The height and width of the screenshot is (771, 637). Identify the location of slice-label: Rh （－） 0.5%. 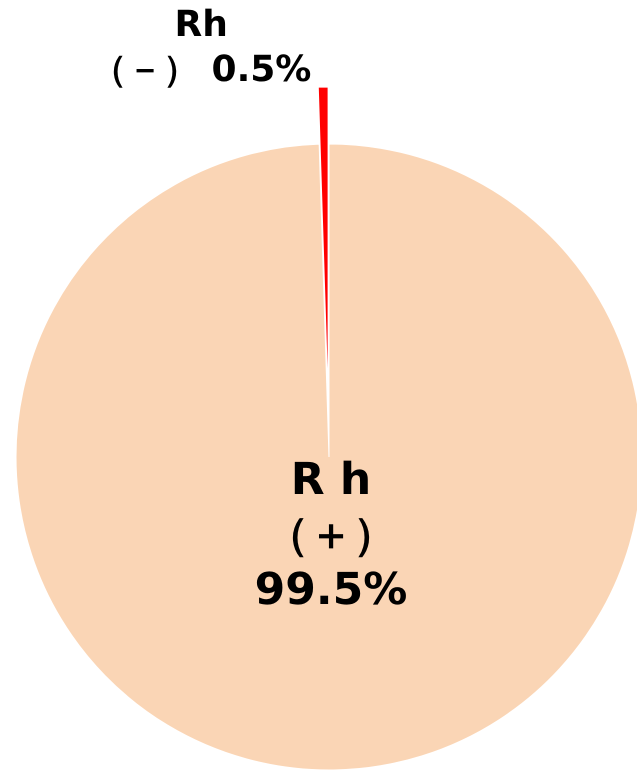
(201, 47).